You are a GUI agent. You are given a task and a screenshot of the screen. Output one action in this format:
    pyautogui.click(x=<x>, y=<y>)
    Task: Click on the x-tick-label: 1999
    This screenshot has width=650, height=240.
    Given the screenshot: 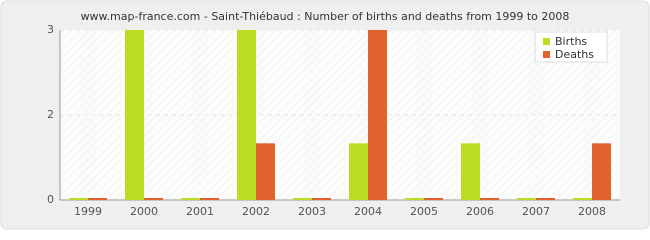 What is the action you would take?
    pyautogui.click(x=88, y=211)
    